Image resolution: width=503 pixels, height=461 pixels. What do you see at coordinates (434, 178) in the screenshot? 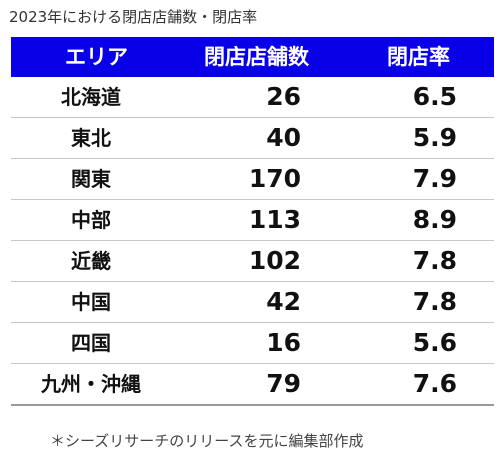
I see `cell-closure-rate: 7.9` at bounding box center [434, 178].